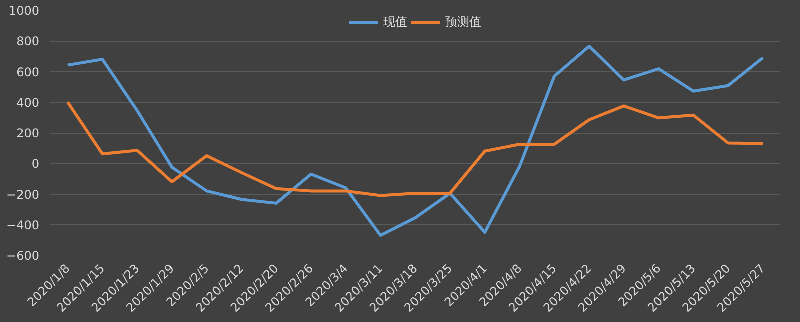 The width and height of the screenshot is (800, 322). Describe the element at coordinates (396, 22) in the screenshot. I see `legend-label: 现值` at that location.